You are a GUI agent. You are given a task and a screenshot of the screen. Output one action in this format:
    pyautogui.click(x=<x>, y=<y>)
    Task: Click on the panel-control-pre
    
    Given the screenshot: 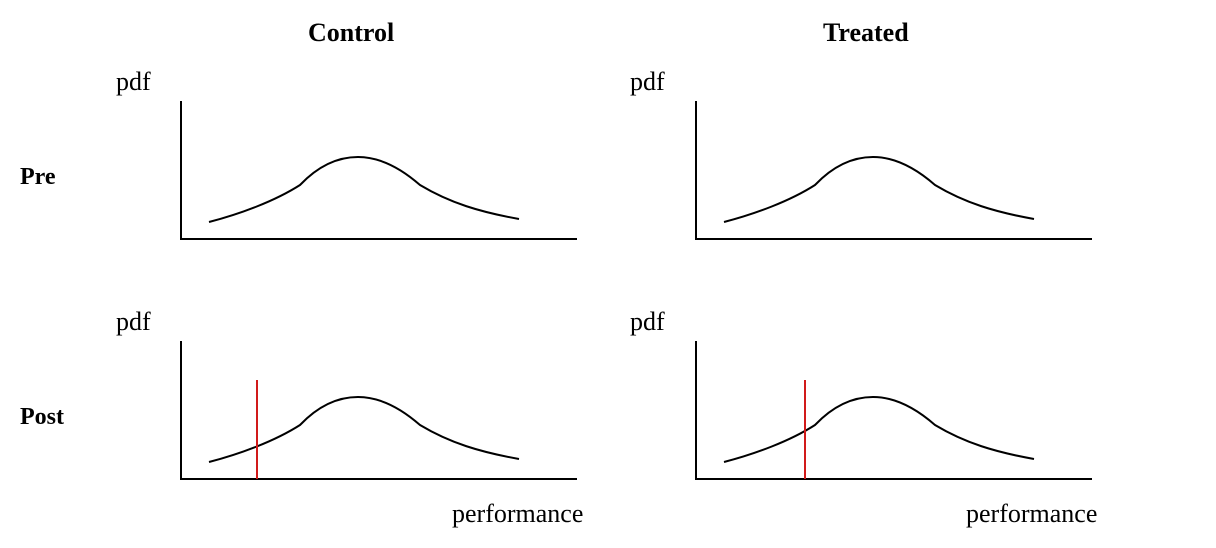 What is the action you would take?
    pyautogui.click(x=378, y=170)
    